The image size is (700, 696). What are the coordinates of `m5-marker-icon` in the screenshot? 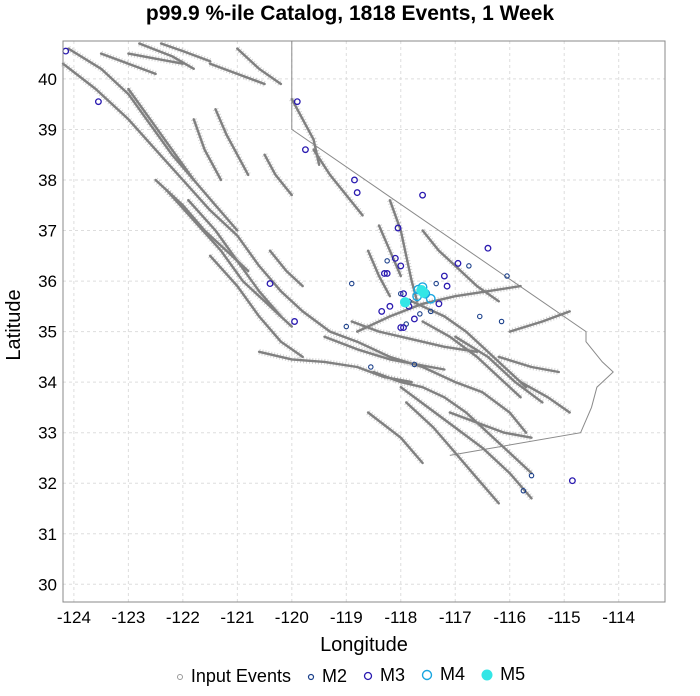 It's located at (487, 674).